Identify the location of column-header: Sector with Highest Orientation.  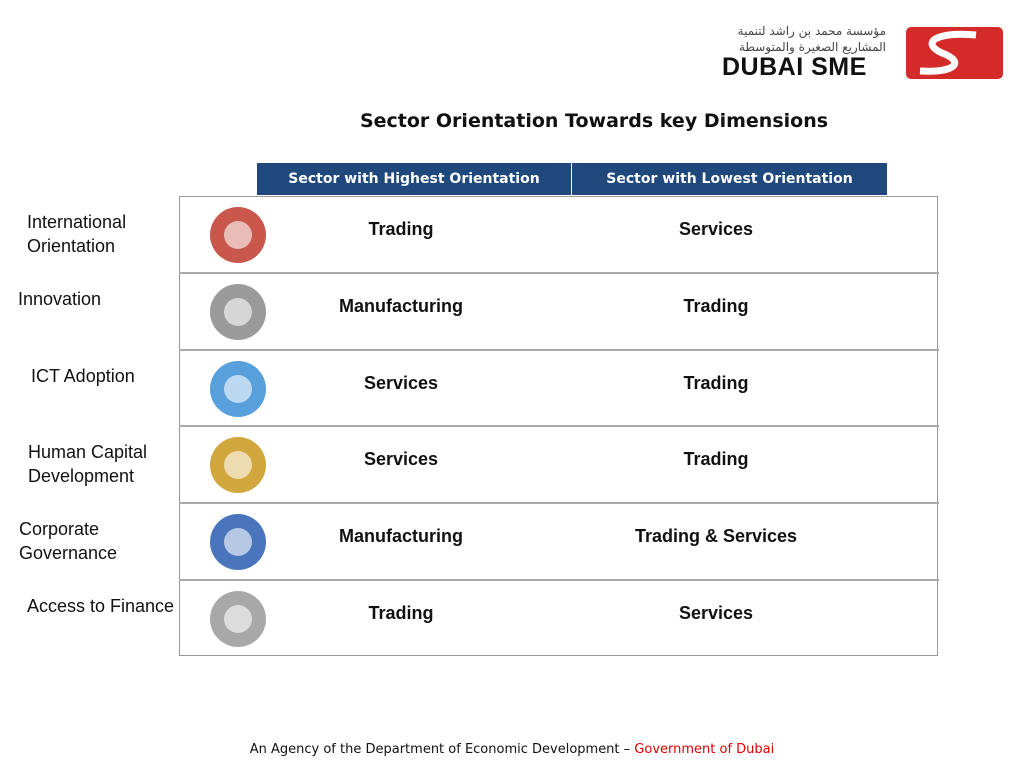
(414, 179).